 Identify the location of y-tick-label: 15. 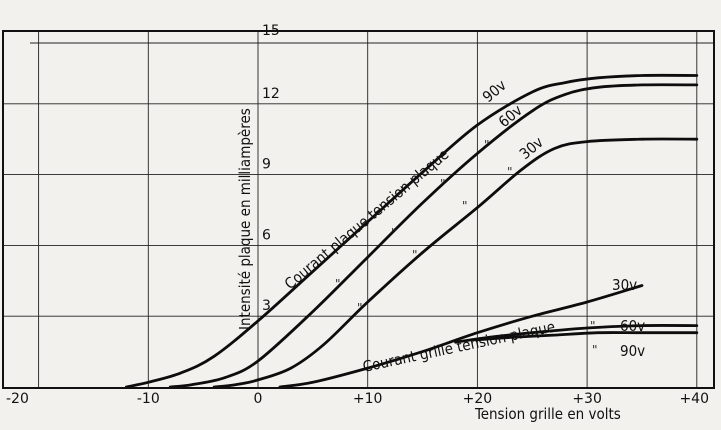
(271, 31).